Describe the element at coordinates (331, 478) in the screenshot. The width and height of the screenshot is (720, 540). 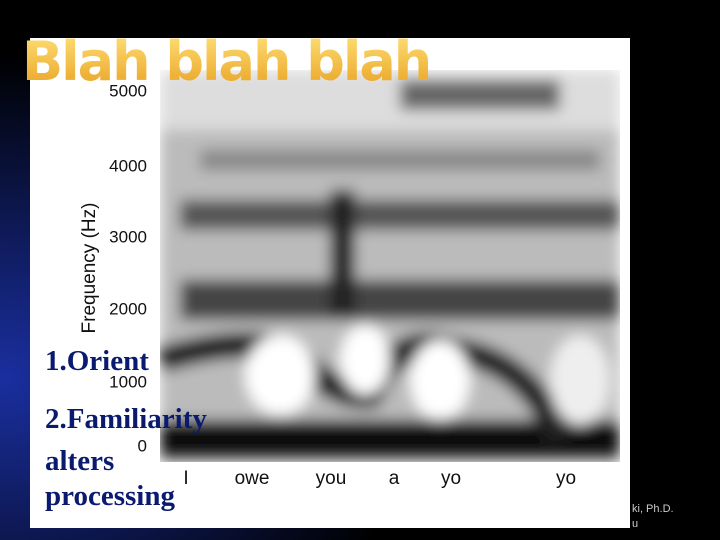
I see `word-label: you` at that location.